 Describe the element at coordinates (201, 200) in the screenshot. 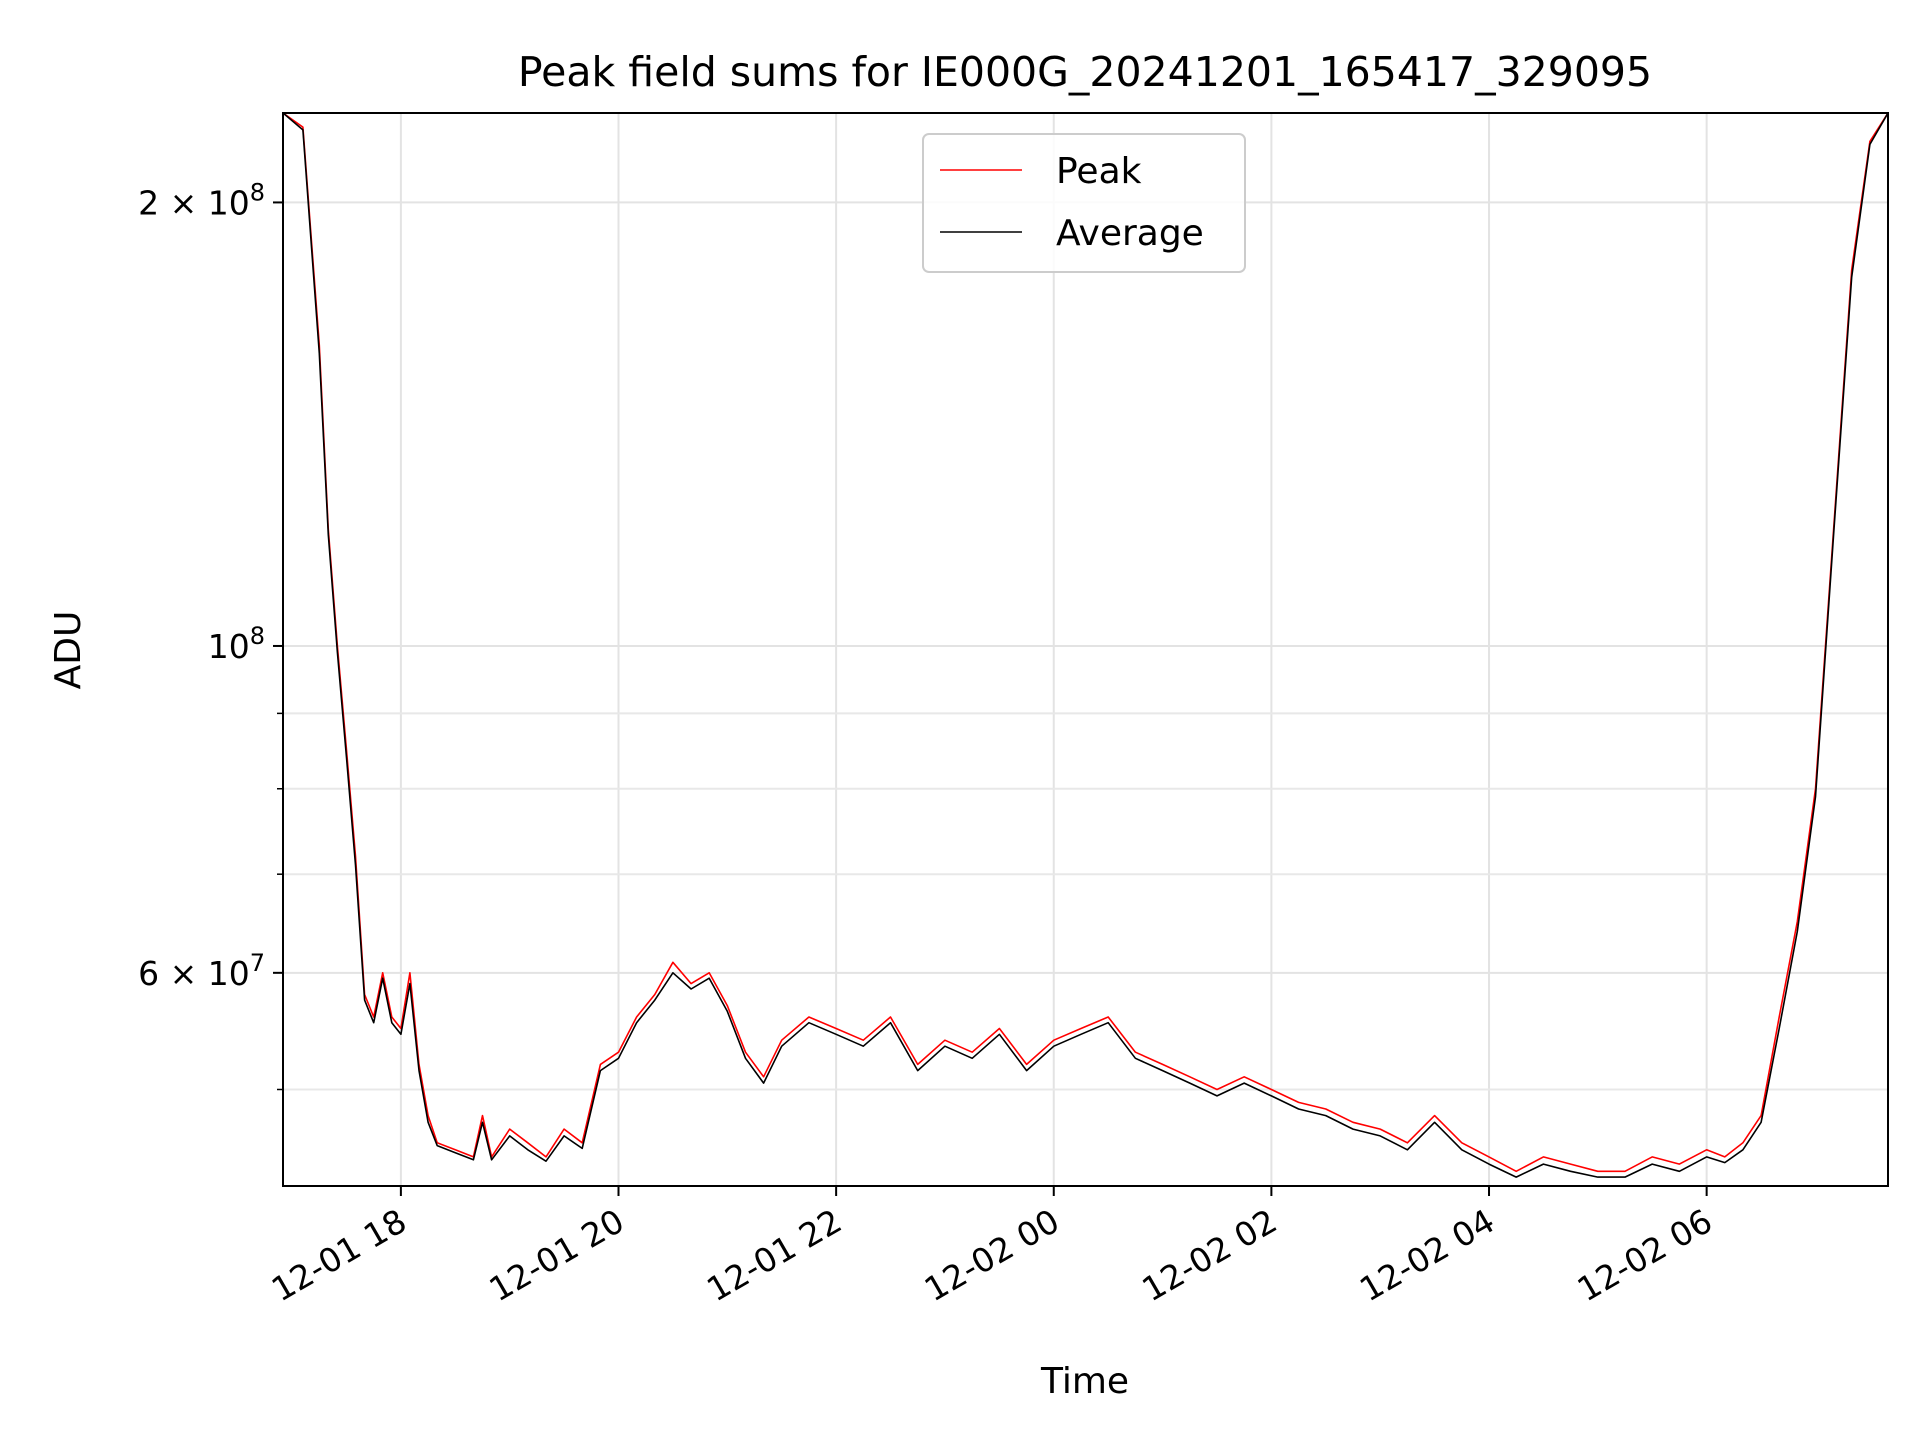

I see `y-tick-label: 2 × 108` at that location.